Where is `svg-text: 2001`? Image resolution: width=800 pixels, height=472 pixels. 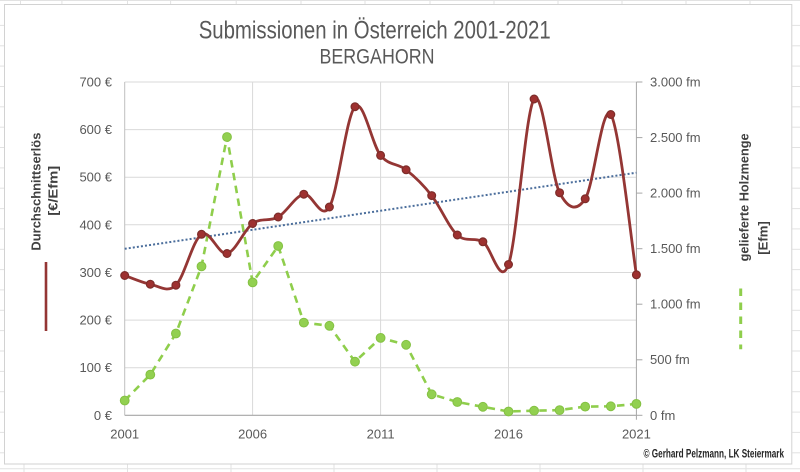
svg-text: 2001 is located at coordinates (124, 434).